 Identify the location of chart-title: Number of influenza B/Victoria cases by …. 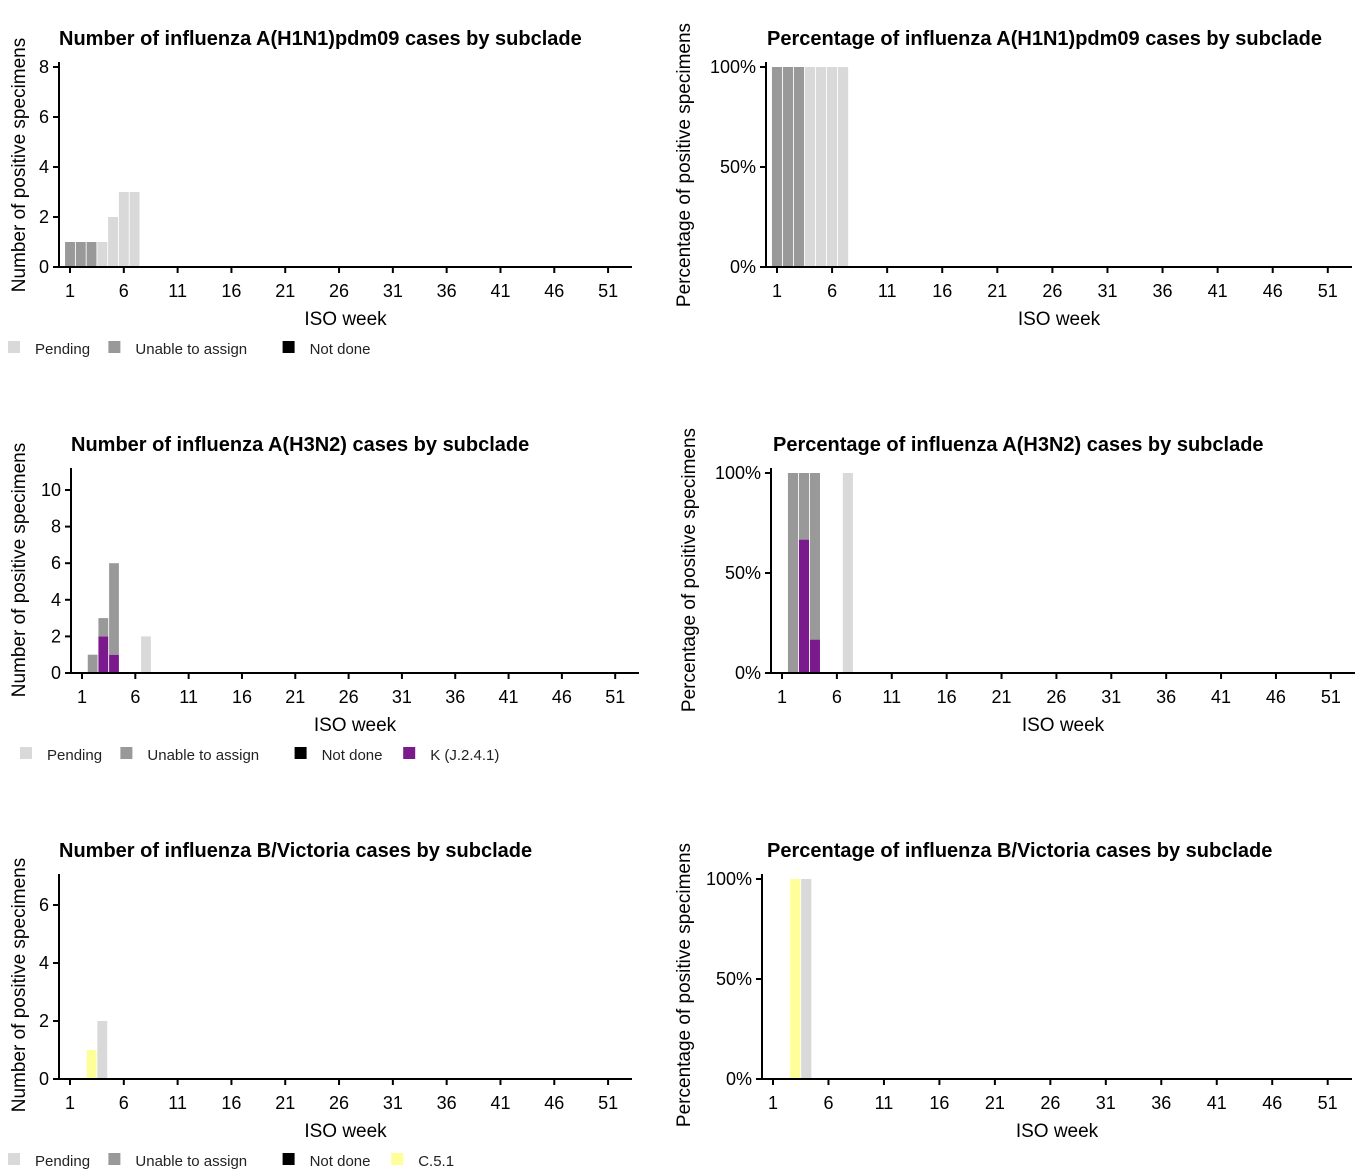
(295, 851).